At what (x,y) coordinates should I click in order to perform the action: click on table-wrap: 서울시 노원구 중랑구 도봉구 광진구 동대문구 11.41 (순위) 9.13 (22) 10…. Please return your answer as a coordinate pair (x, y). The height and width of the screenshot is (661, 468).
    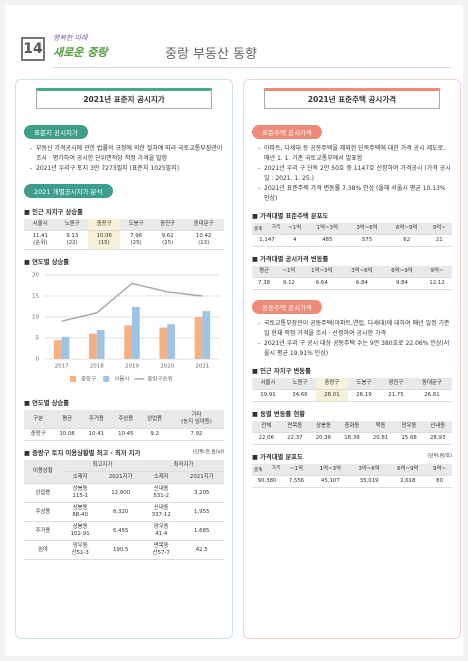
    Looking at the image, I should click on (124, 234).